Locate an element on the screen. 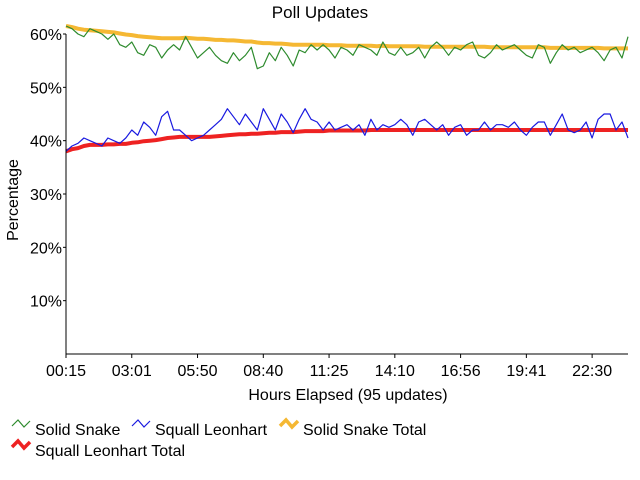 The height and width of the screenshot is (480, 640). y-axis-ticks: 10% 20% 30% 40% 50% 60% is located at coordinates (48, 169).